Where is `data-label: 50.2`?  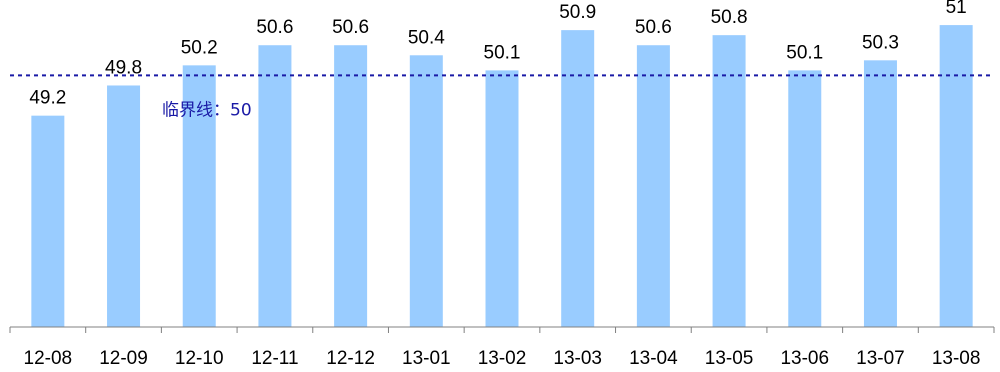
data-label: 50.2 is located at coordinates (199, 47).